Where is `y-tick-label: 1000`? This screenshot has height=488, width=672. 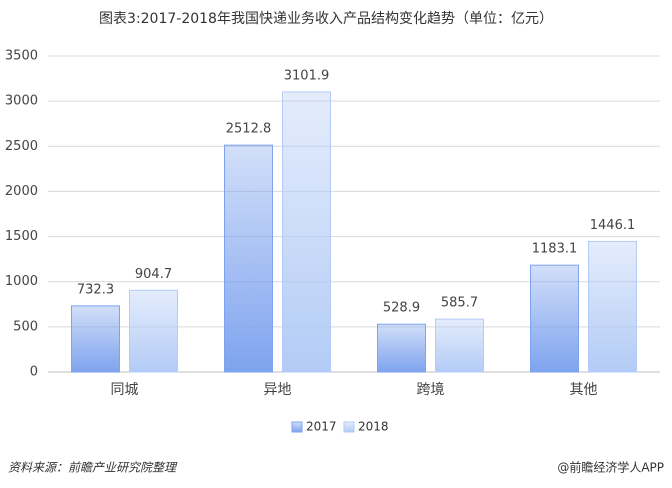 y-tick-label: 1000 is located at coordinates (21, 281).